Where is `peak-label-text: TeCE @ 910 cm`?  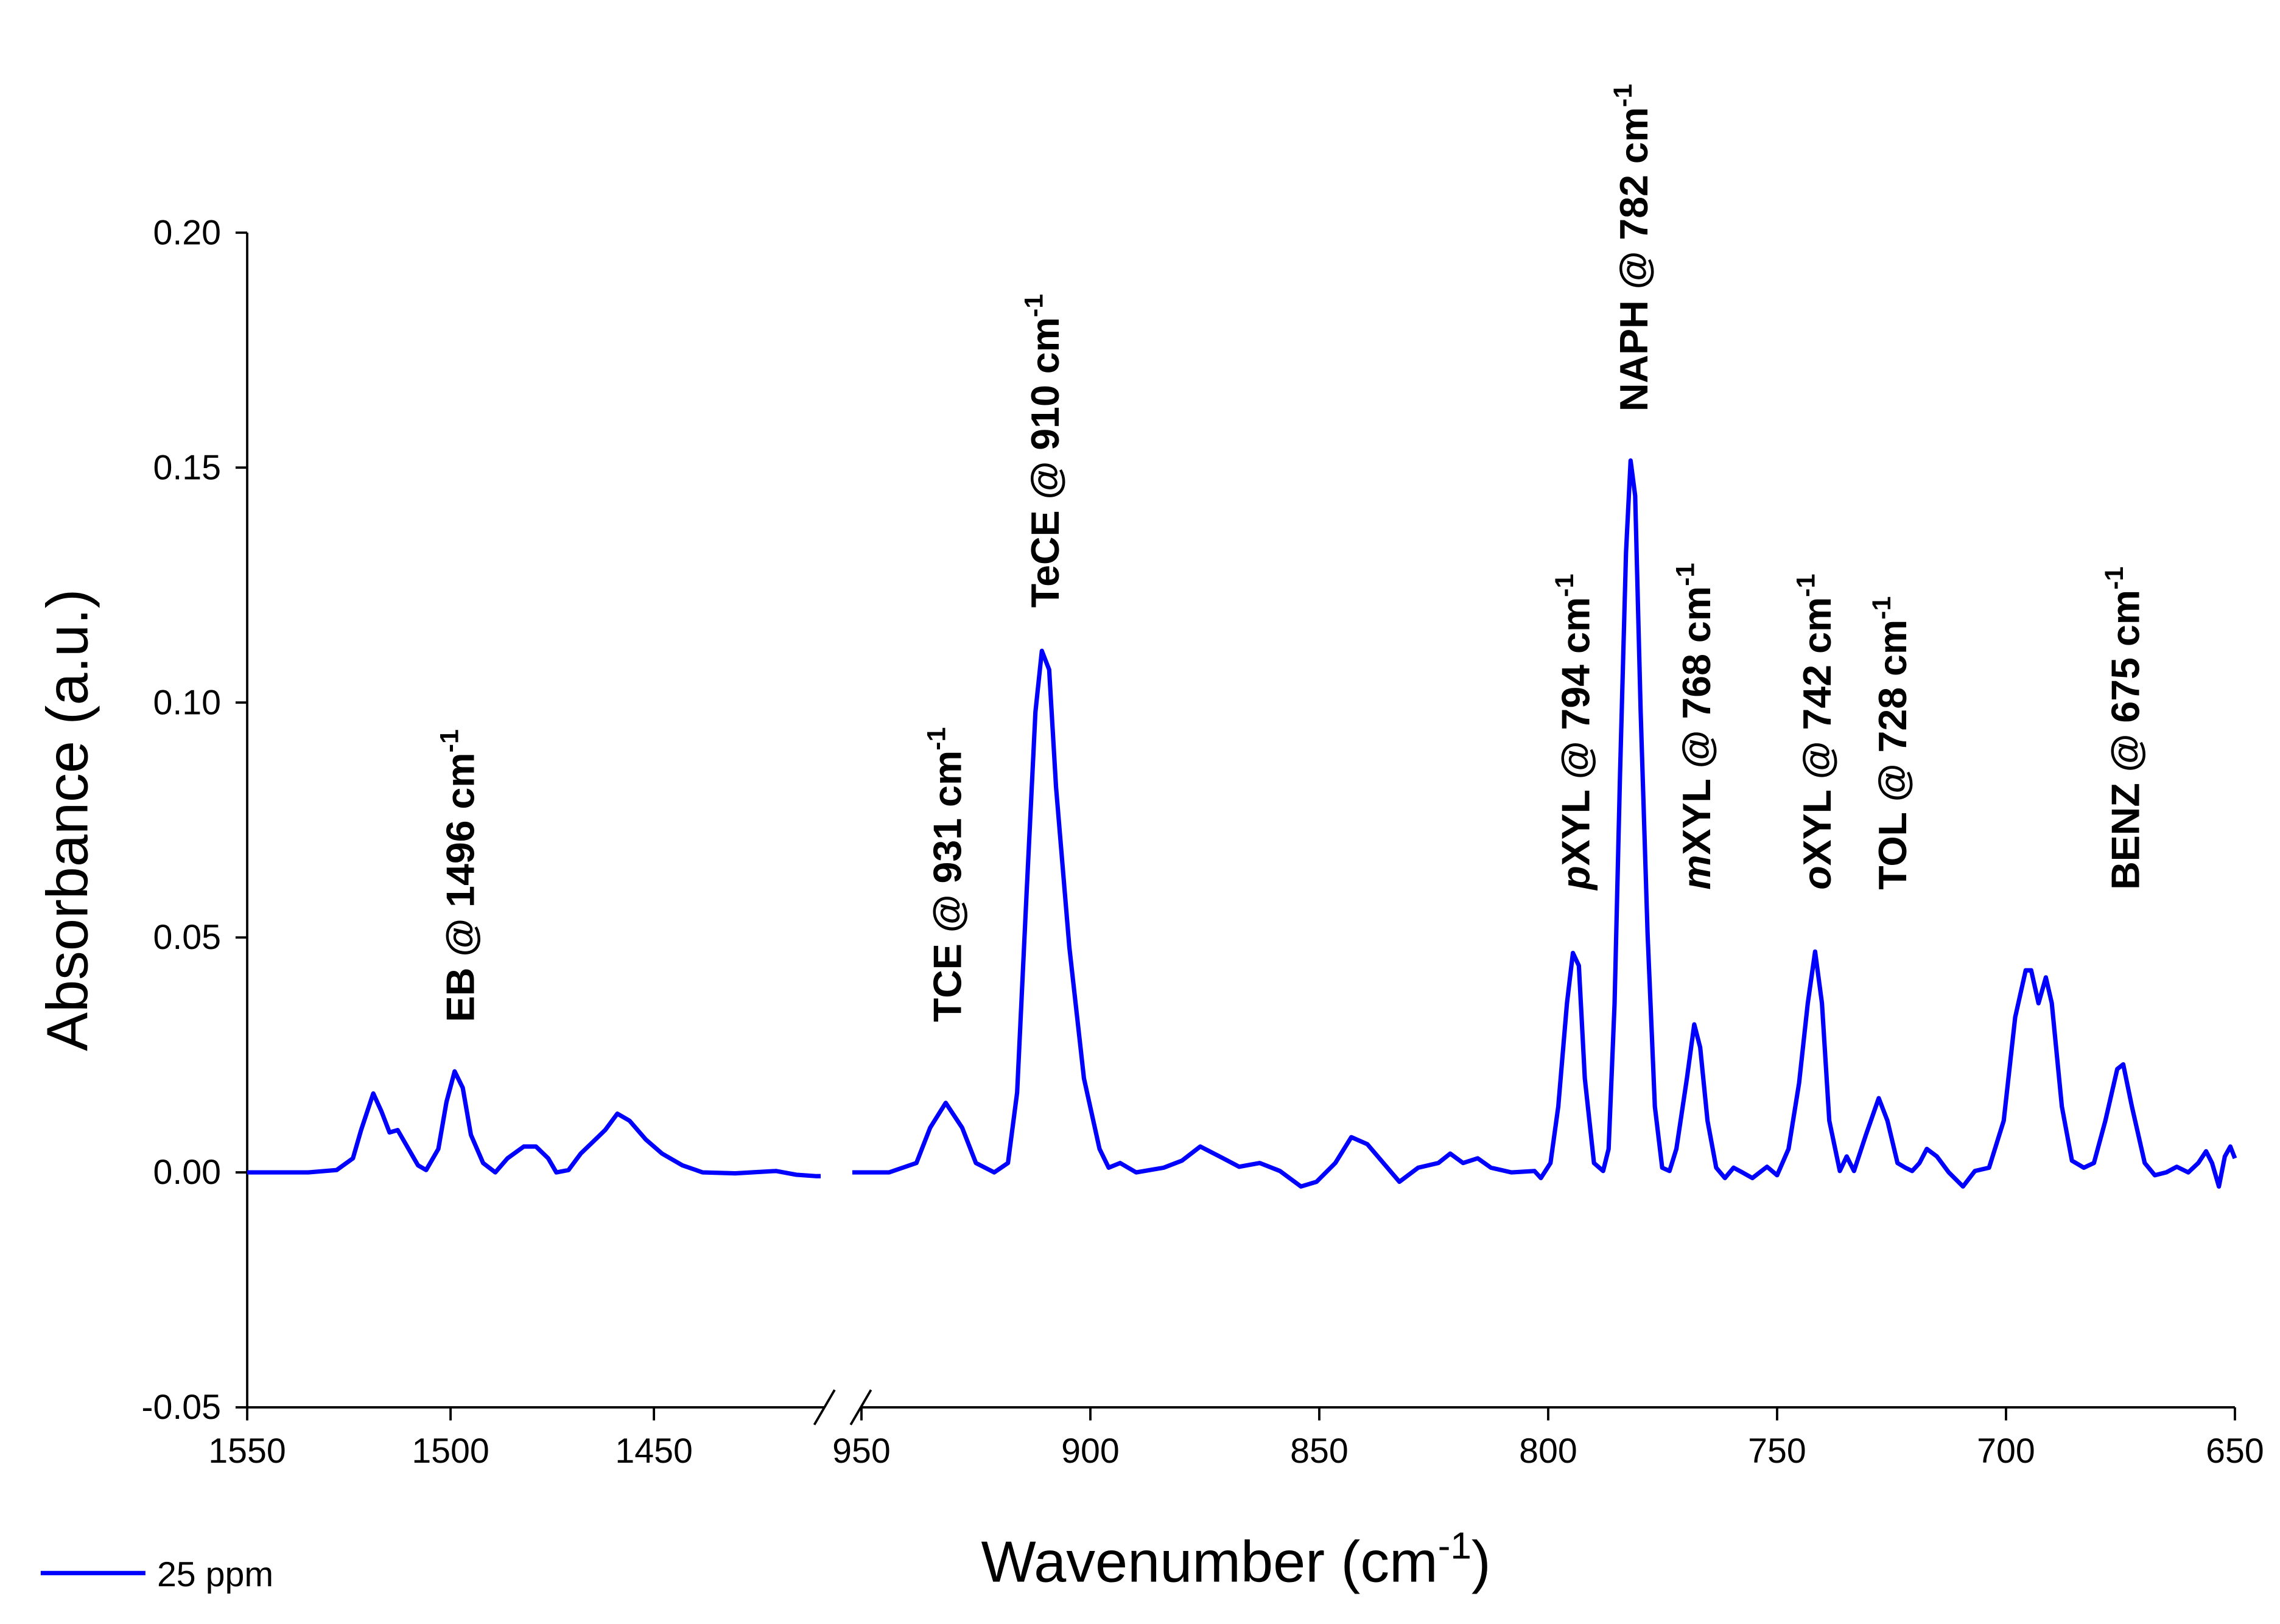
peak-label-text: TeCE @ 910 cm is located at coordinates (1045, 462).